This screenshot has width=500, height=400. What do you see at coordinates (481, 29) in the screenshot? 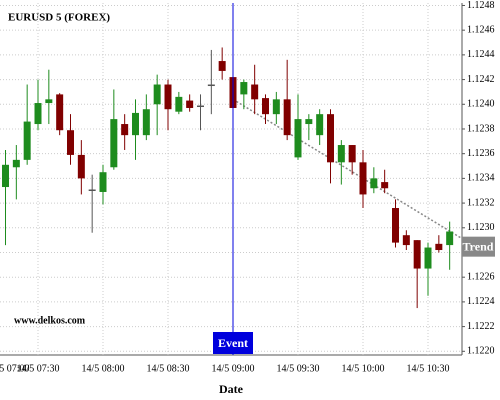
I see `y-tick-label: 1.1246` at bounding box center [481, 29].